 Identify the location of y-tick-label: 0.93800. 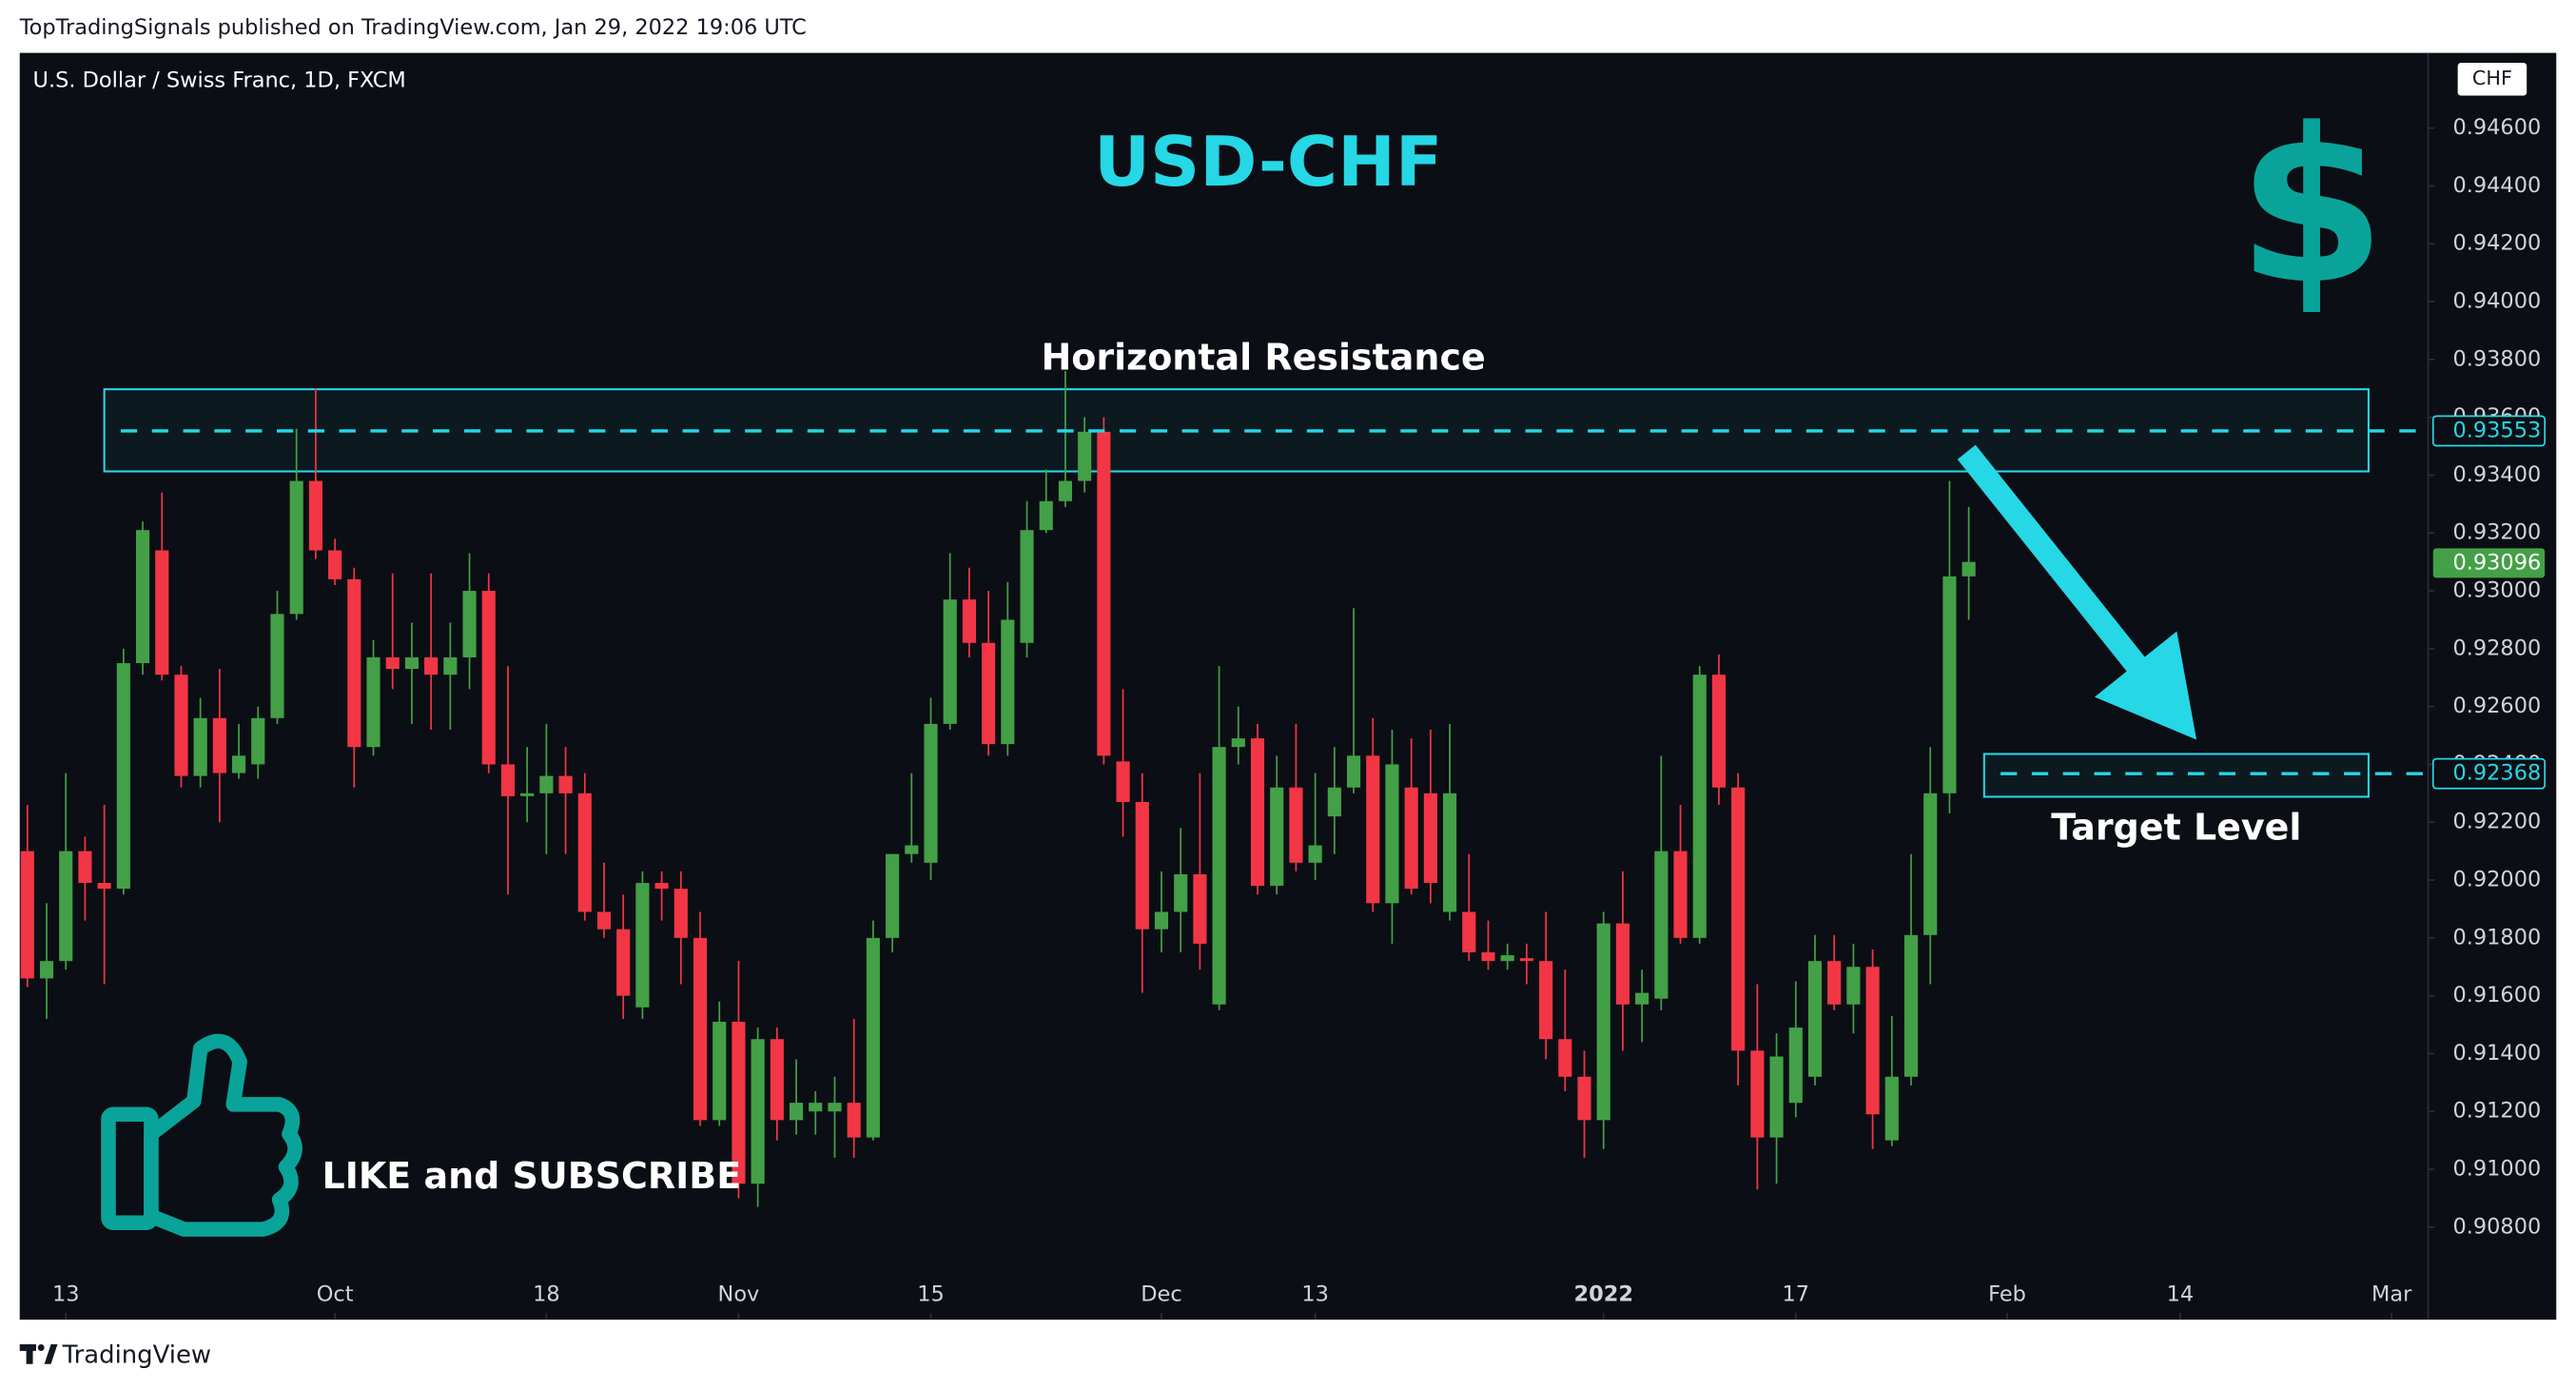
(2496, 358).